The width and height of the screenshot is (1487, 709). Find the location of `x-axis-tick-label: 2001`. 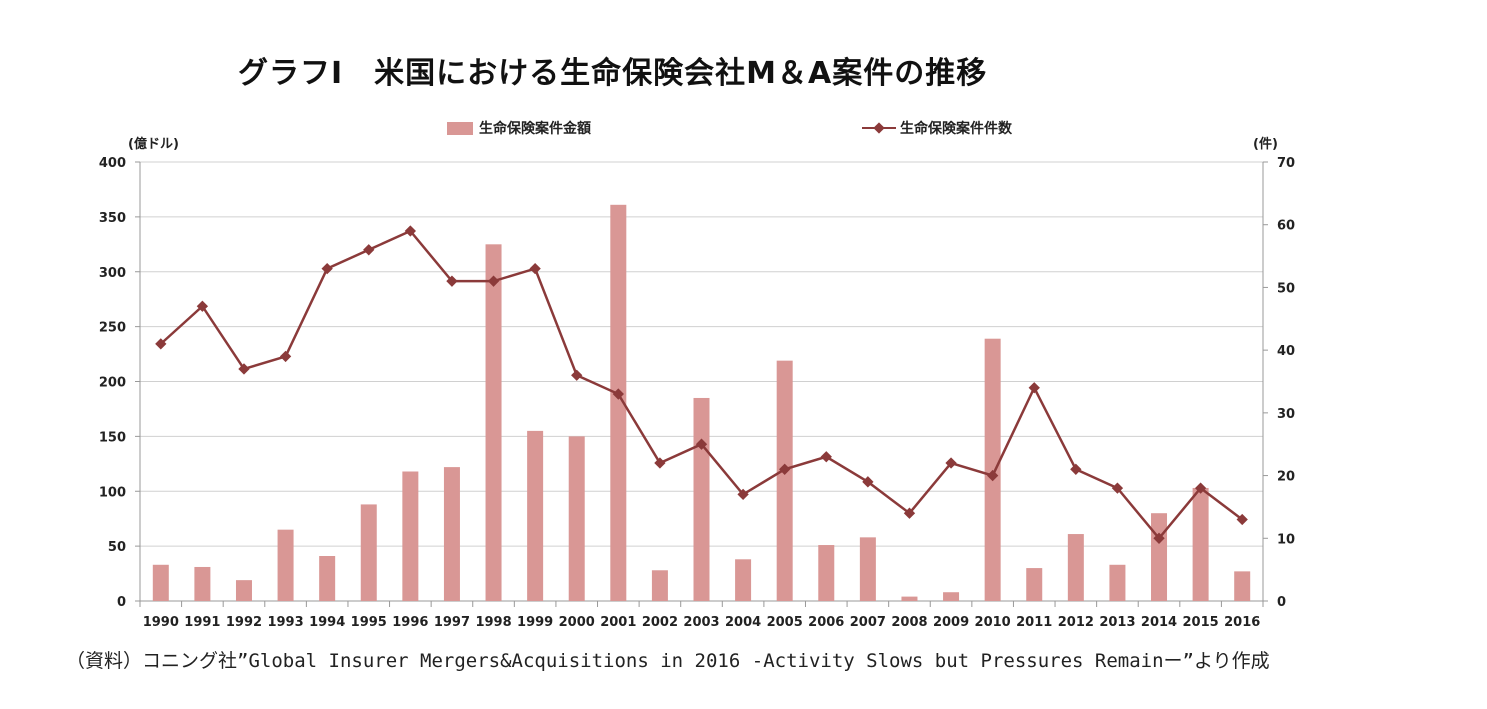

x-axis-tick-label: 2001 is located at coordinates (618, 622).